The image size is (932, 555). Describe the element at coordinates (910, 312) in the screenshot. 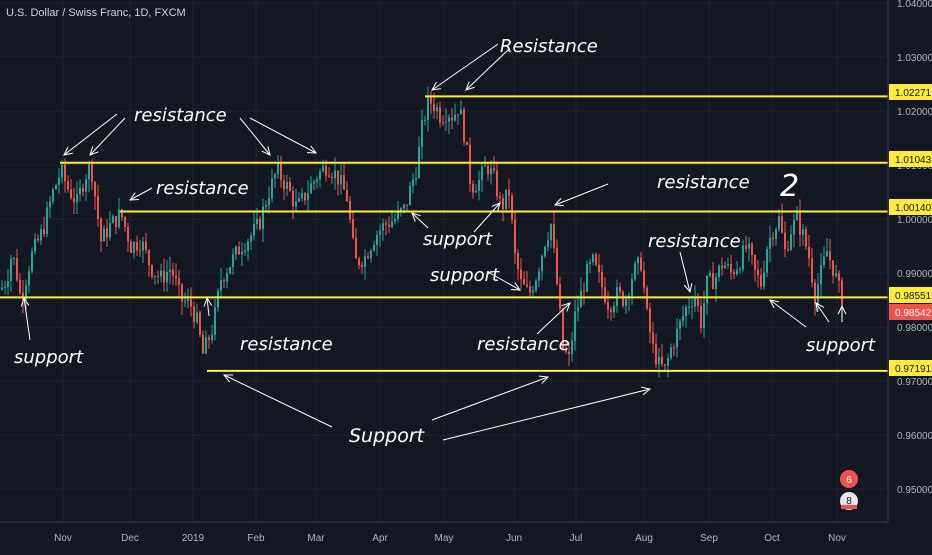

I see `last-price-tag` at that location.